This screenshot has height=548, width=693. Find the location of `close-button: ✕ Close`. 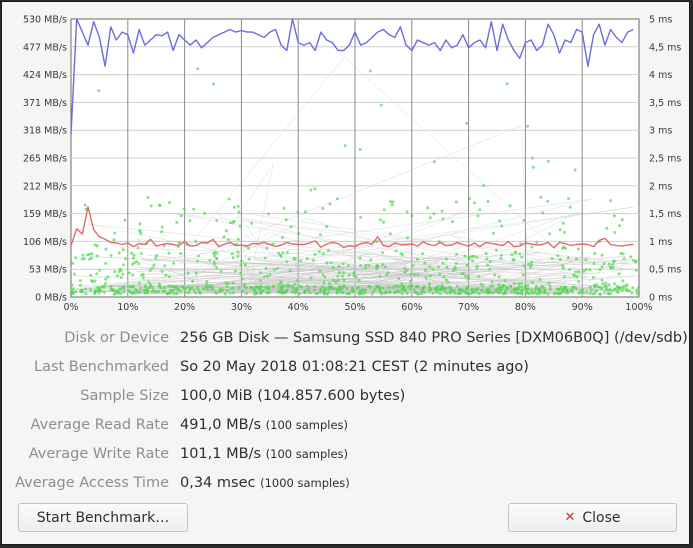

close-button: ✕ Close is located at coordinates (592, 517).